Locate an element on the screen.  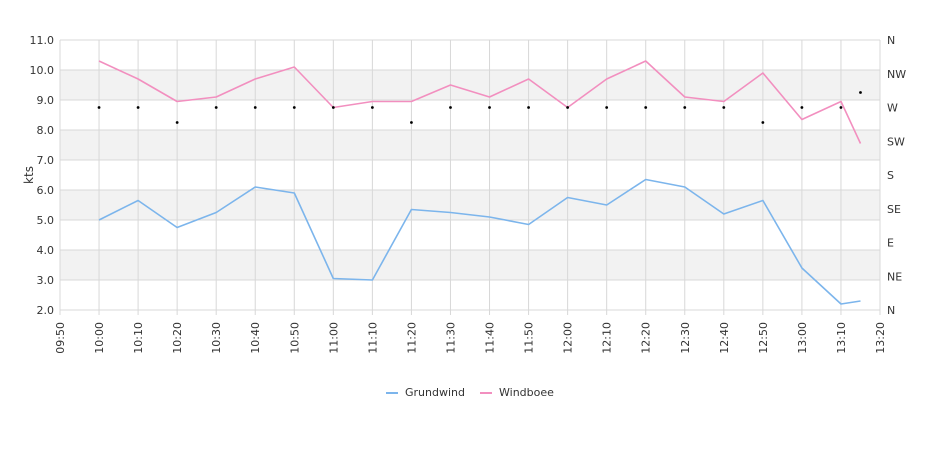
x-tick-label: 10:00 is located at coordinates (99, 338).